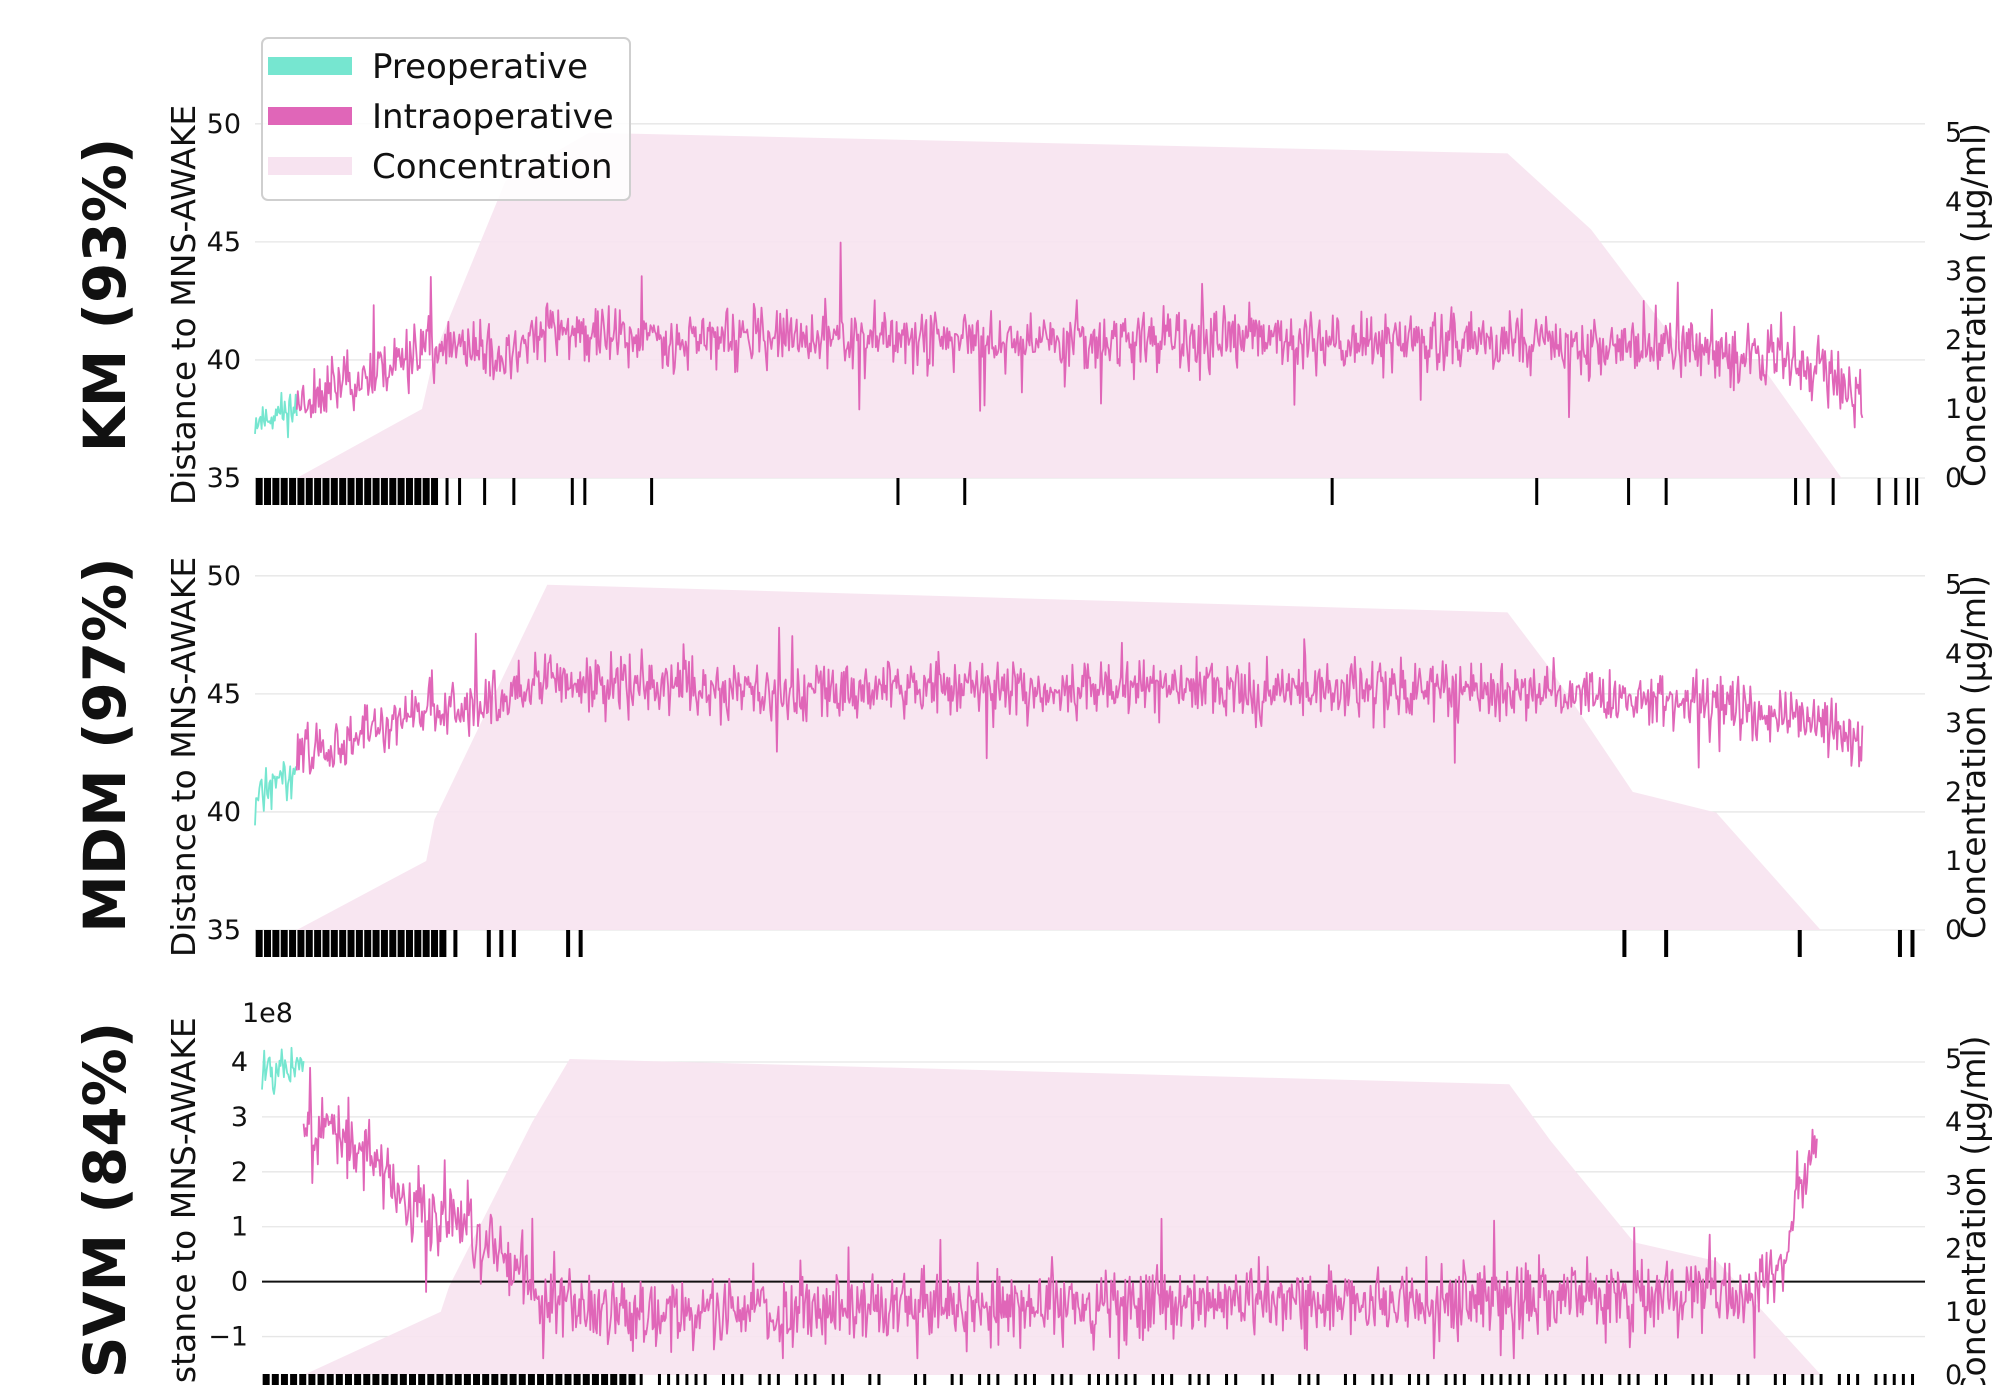 The image size is (2005, 1389). What do you see at coordinates (228, 1337) in the screenshot?
I see `y-tick-label: −1` at bounding box center [228, 1337].